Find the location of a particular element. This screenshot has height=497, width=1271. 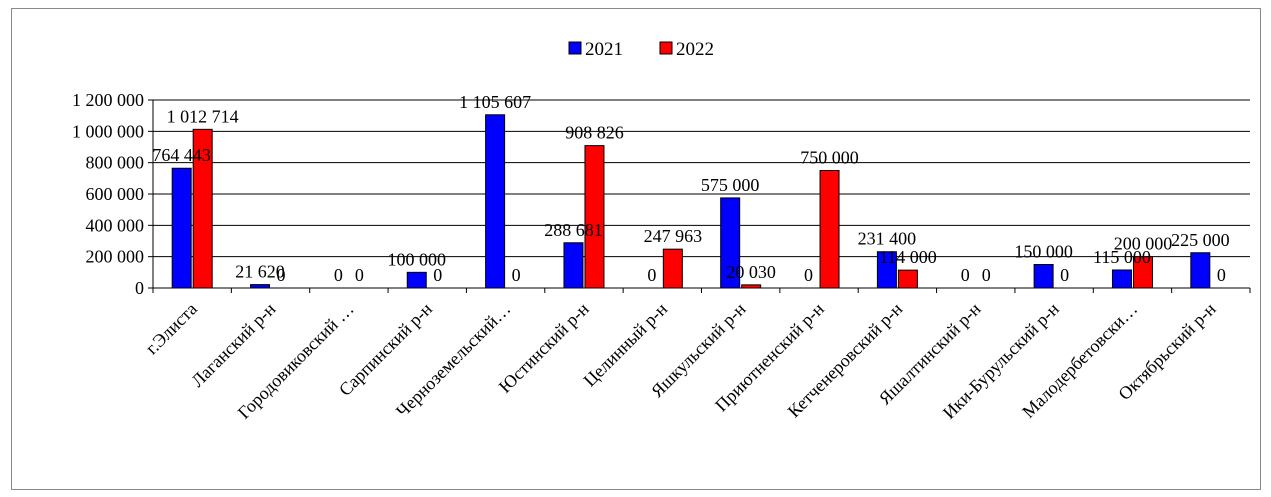

data-label-2022: 1 012 714 is located at coordinates (203, 116).